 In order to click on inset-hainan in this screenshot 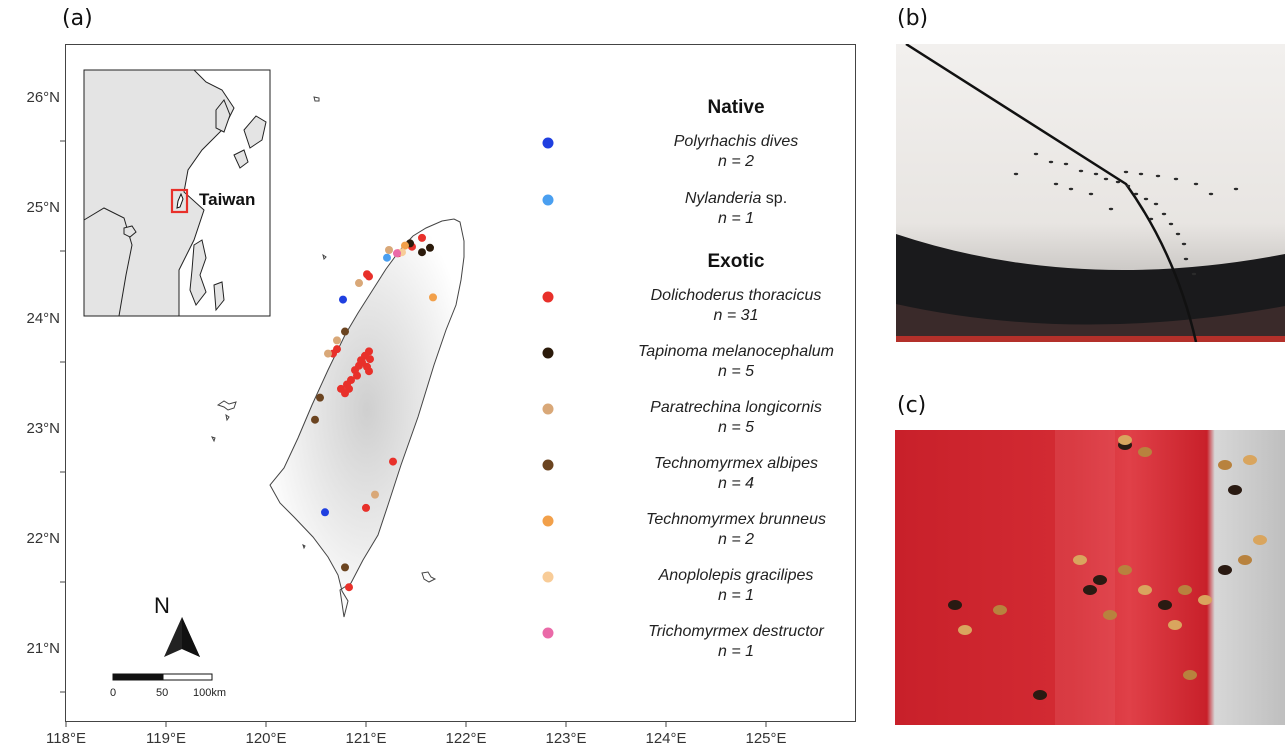, I will do `click(130, 231)`.